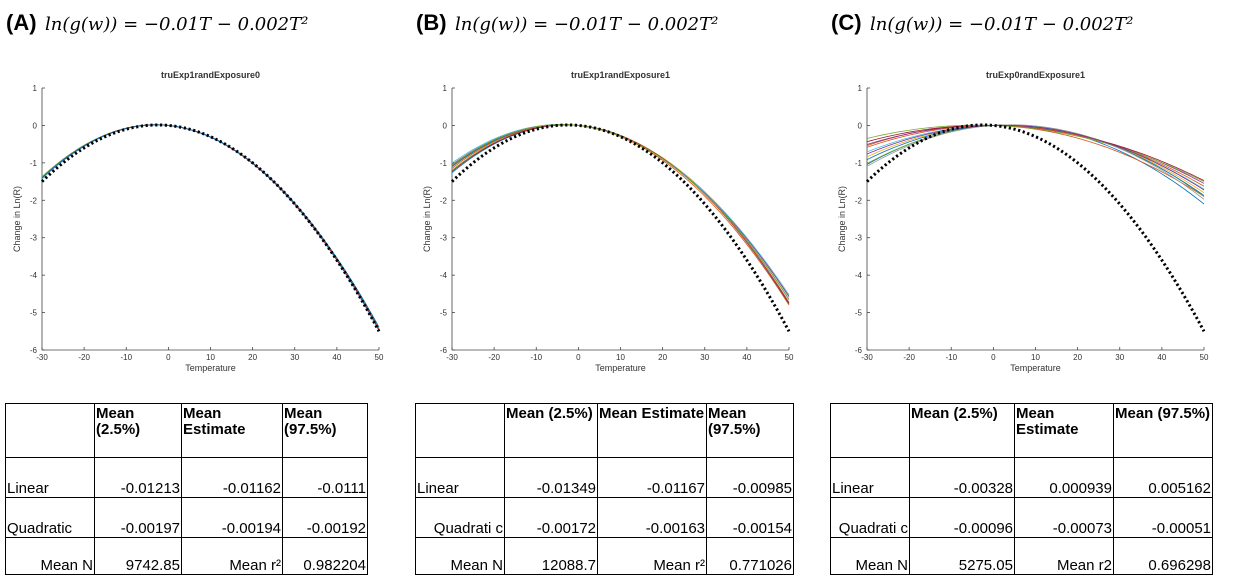  What do you see at coordinates (962, 430) in the screenshot?
I see `header-cell: Mean (2.5%)` at bounding box center [962, 430].